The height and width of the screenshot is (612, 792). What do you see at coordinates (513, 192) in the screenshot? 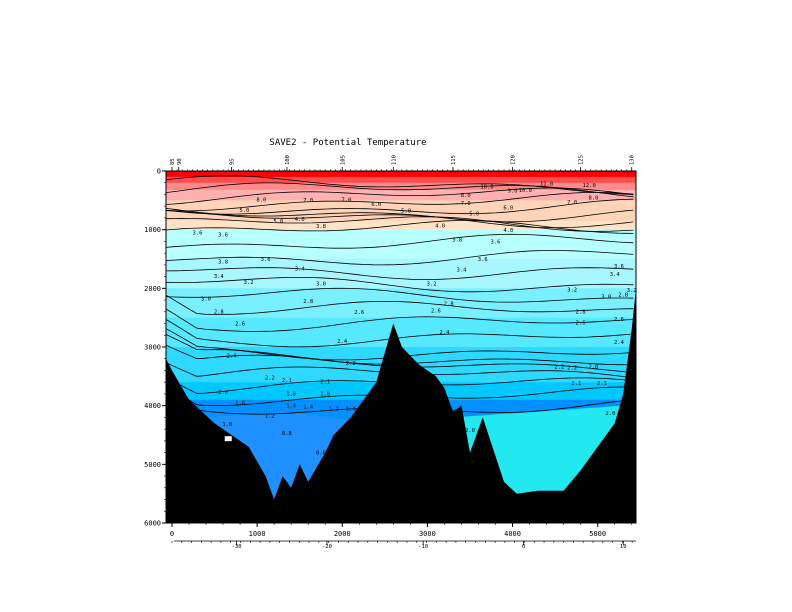
I see `contour-label: 9.0` at bounding box center [513, 192].